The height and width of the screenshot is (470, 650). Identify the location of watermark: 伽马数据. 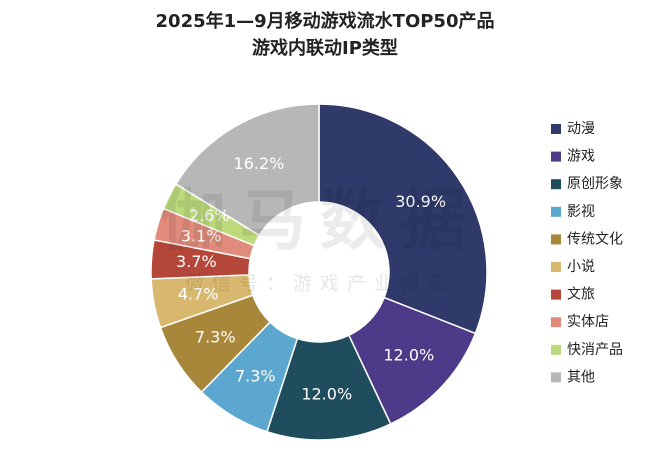
(320, 220).